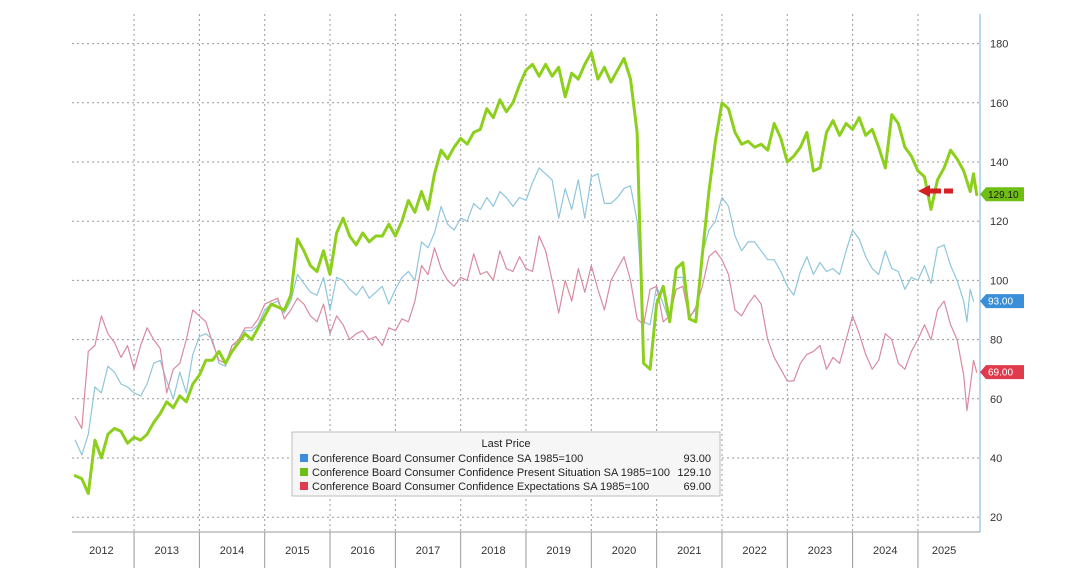 This screenshot has height=576, width=1080. Describe the element at coordinates (506, 444) in the screenshot. I see `legend-title: Last Price` at that location.